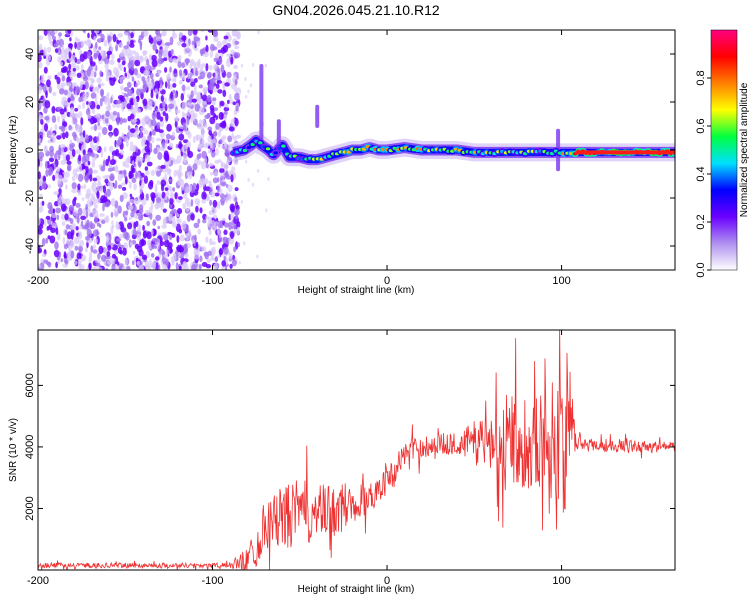 The width and height of the screenshot is (750, 600). Describe the element at coordinates (387, 581) in the screenshot. I see `snr-x-tick-label: 0` at that location.